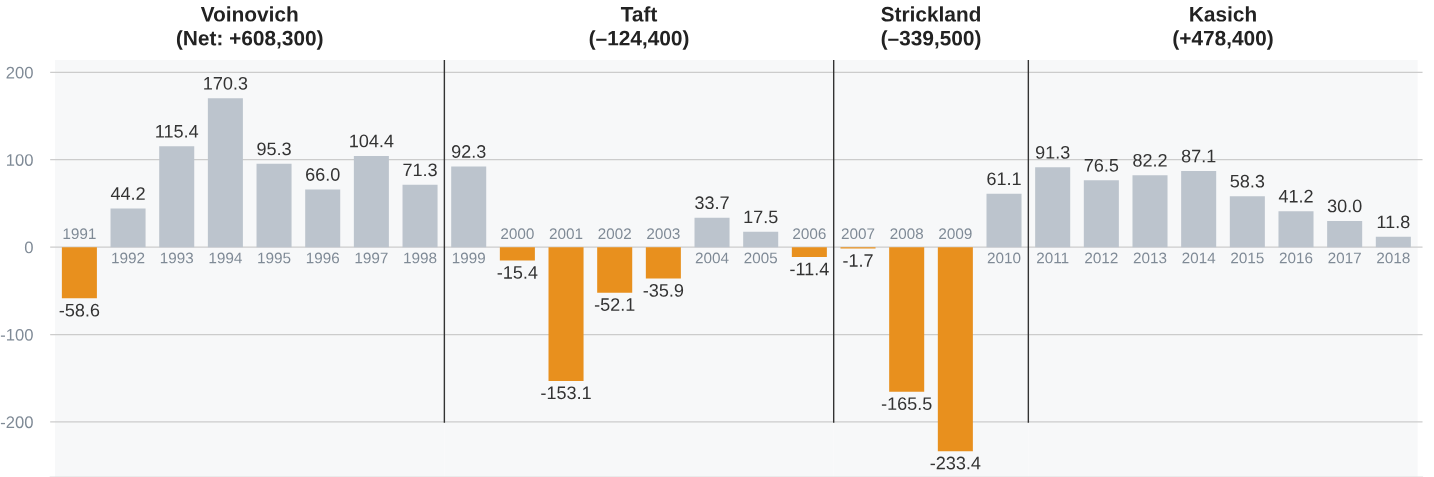 This screenshot has width=1434, height=477. Describe the element at coordinates (663, 290) in the screenshot. I see `data-label: -35.9` at that location.